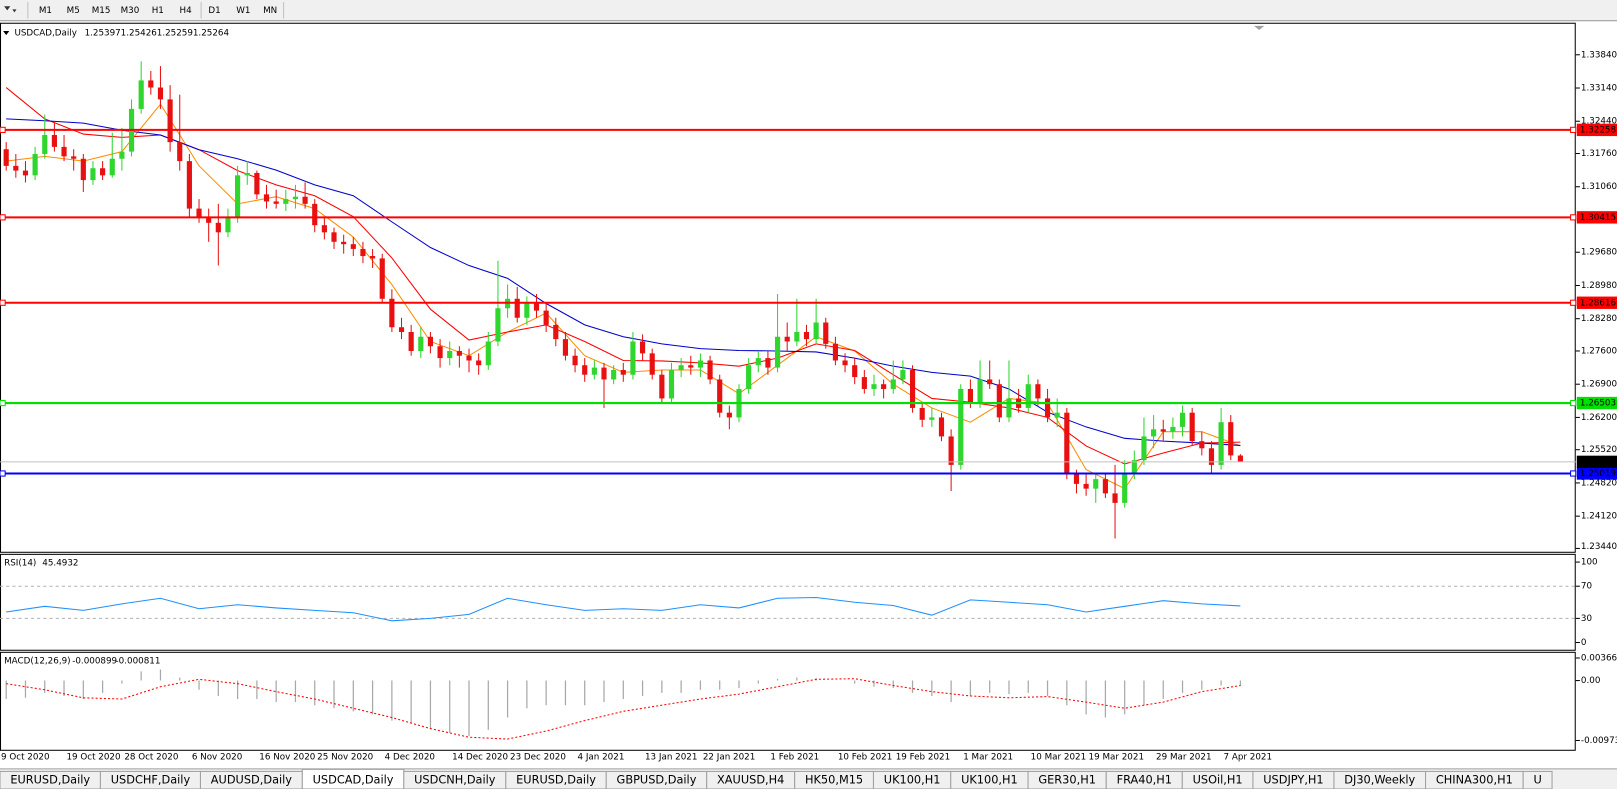 The height and width of the screenshot is (789, 1617). I want to click on timeframe-button: MN, so click(270, 11).